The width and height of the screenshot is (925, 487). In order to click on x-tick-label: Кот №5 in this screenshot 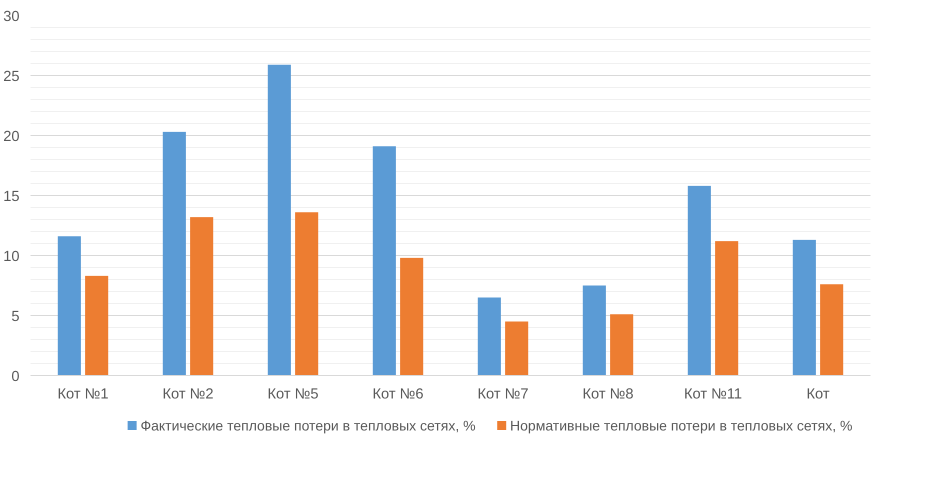, I will do `click(293, 394)`.